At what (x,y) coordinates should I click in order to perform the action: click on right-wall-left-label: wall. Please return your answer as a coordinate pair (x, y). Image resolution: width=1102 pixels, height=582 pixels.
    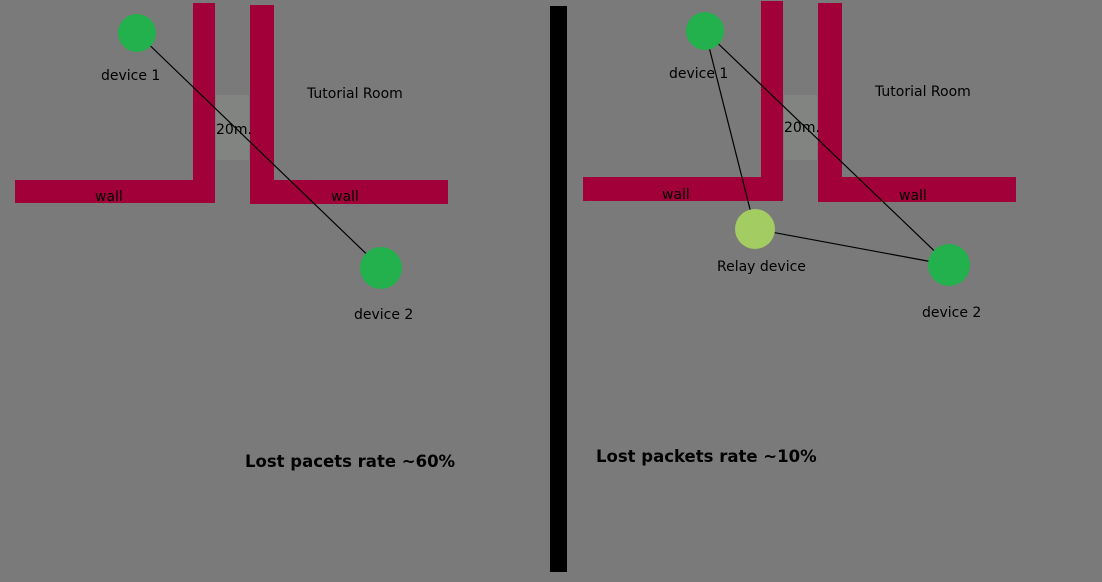
    Looking at the image, I should click on (676, 195).